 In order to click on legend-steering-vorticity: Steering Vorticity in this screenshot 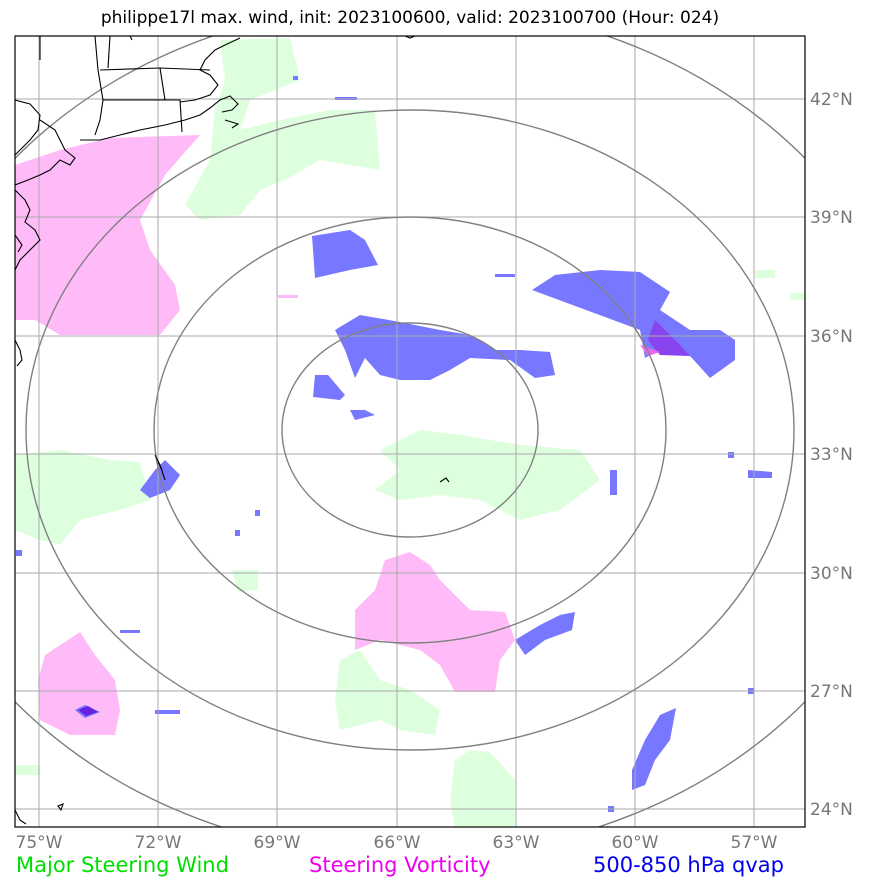, I will do `click(400, 865)`.